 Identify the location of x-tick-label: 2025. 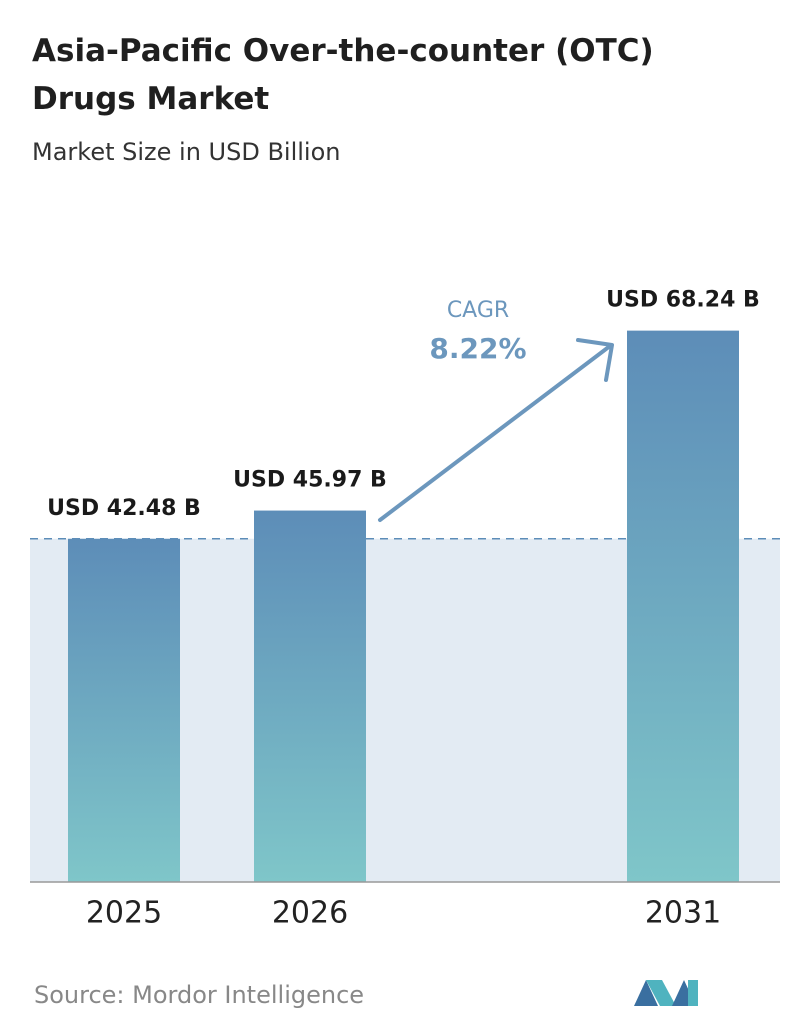
(124, 913).